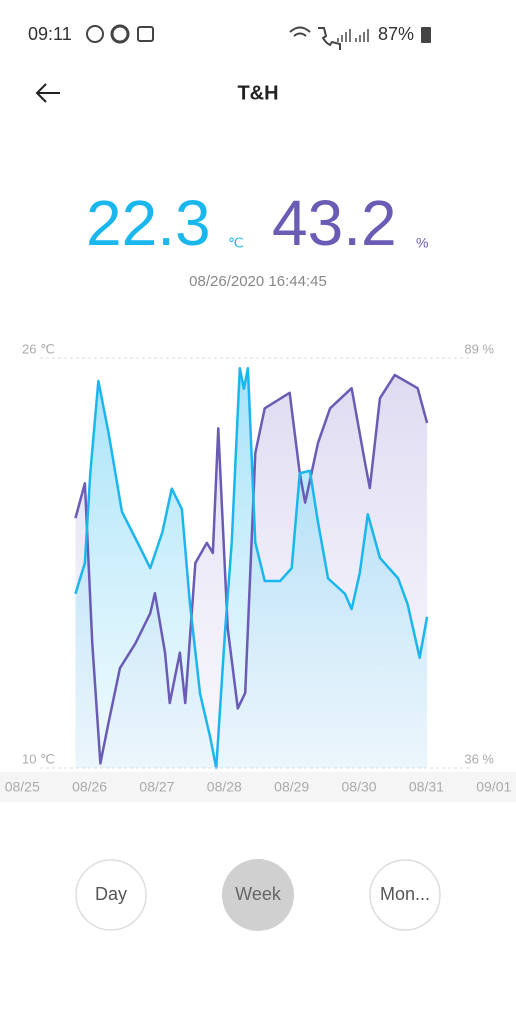 This screenshot has height=1024, width=516. Describe the element at coordinates (479, 758) in the screenshot. I see `y2-tick-label: 36 %` at that location.